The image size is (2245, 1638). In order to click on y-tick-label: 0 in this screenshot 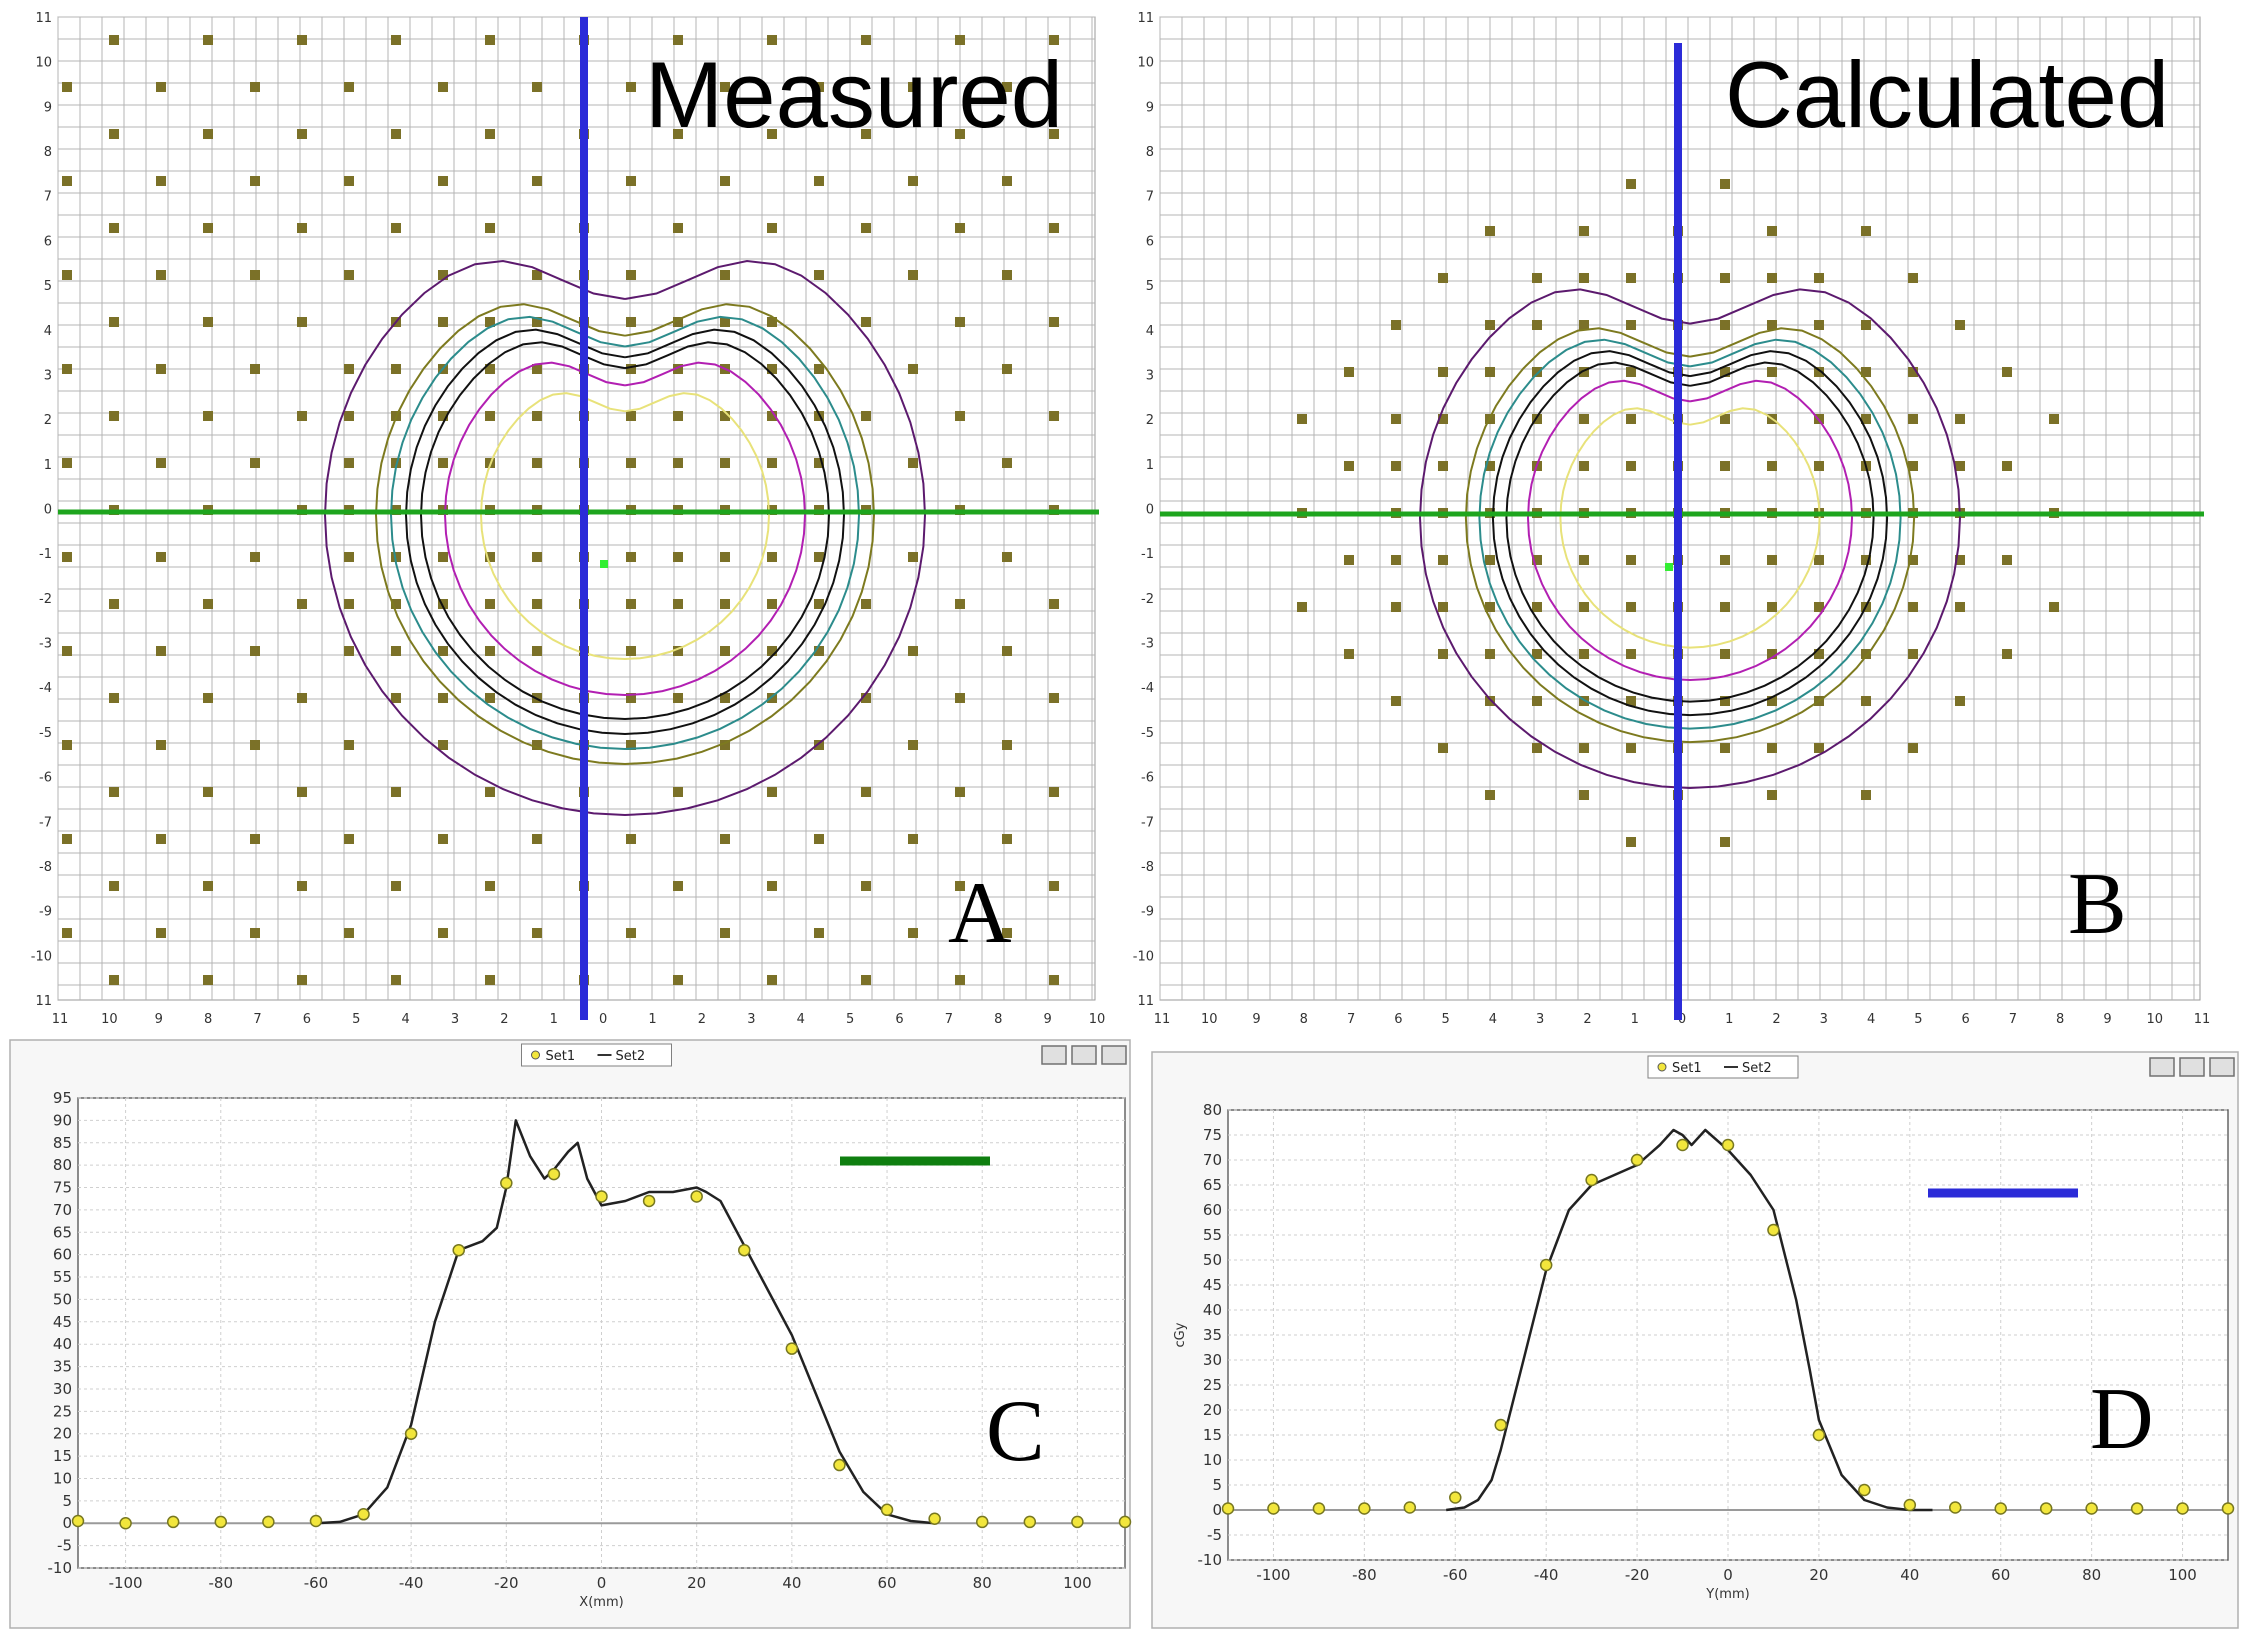, I will do `click(1150, 510)`.